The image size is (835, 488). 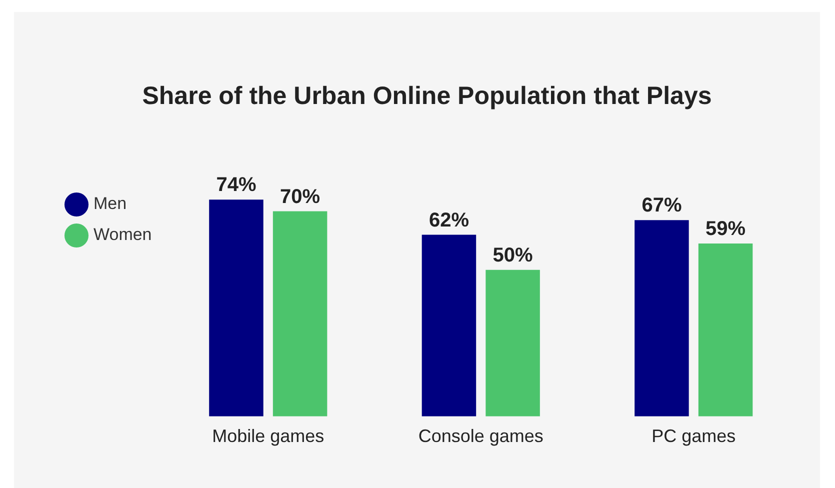 I want to click on legend-label: Men, so click(x=110, y=204).